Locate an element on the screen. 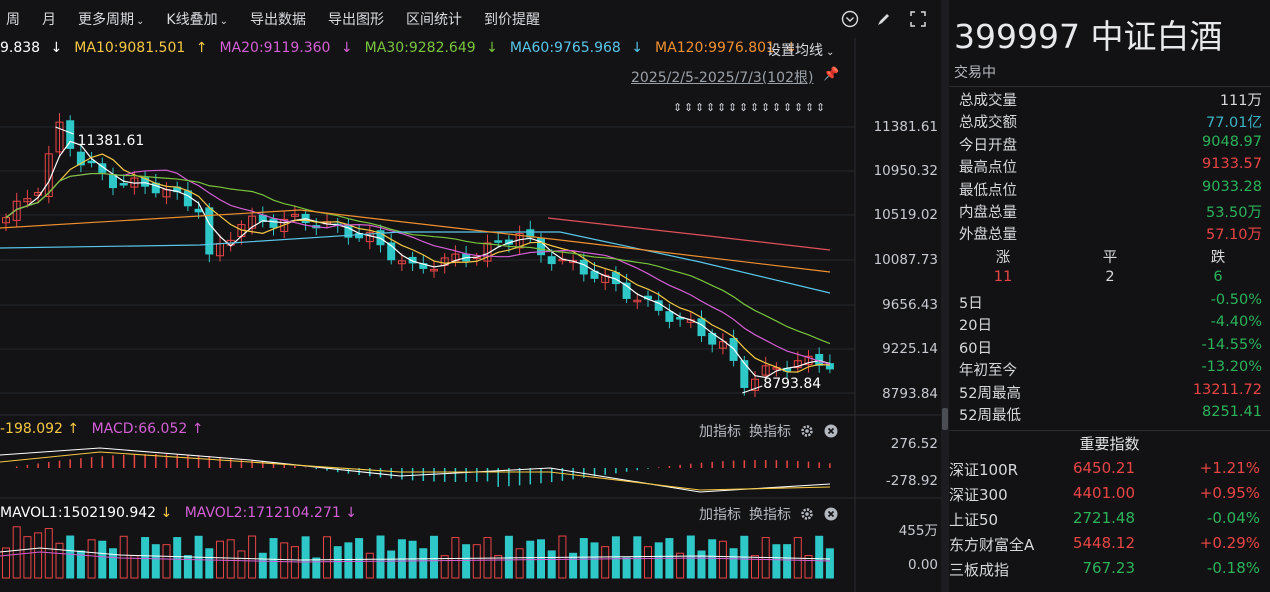 This screenshot has height=592, width=1270. index-name: 东方财富全A is located at coordinates (992, 545).